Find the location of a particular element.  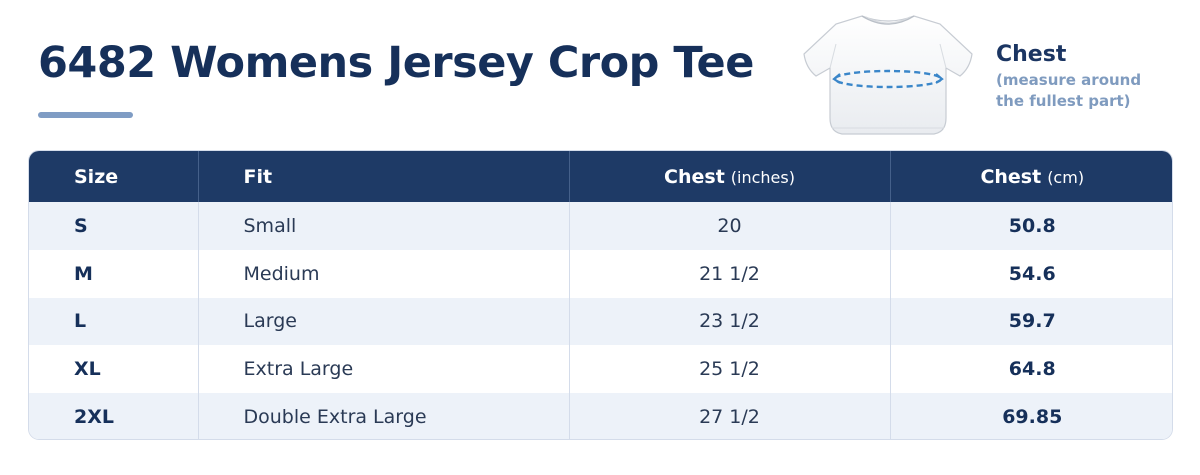

header-fit: Fit is located at coordinates (384, 176).